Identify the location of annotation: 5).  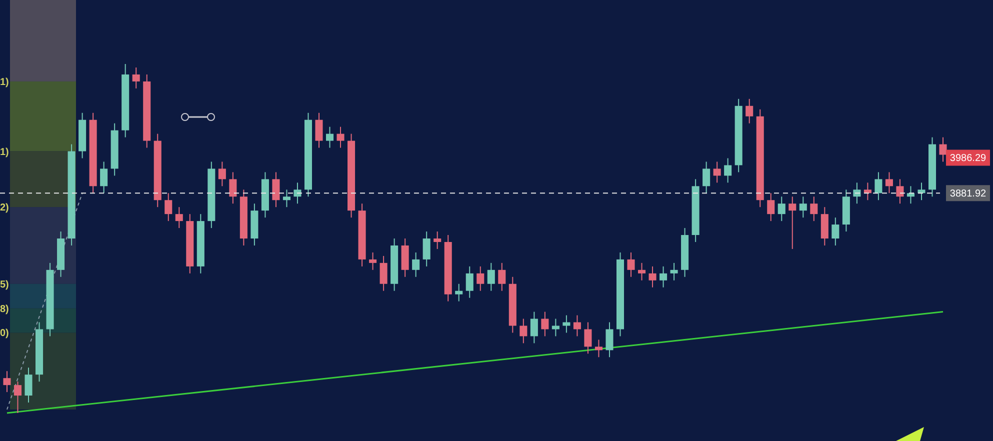
(4, 284).